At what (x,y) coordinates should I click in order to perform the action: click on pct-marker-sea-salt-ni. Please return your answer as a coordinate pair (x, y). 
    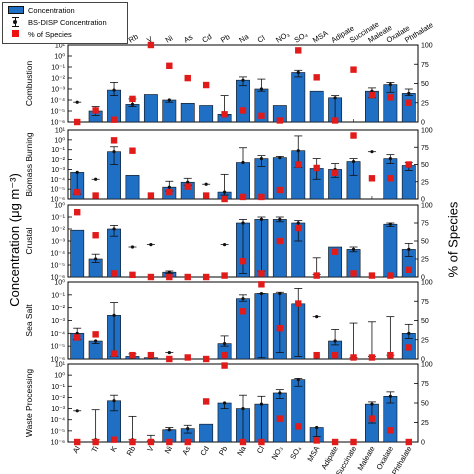
    Looking at the image, I should click on (169, 359).